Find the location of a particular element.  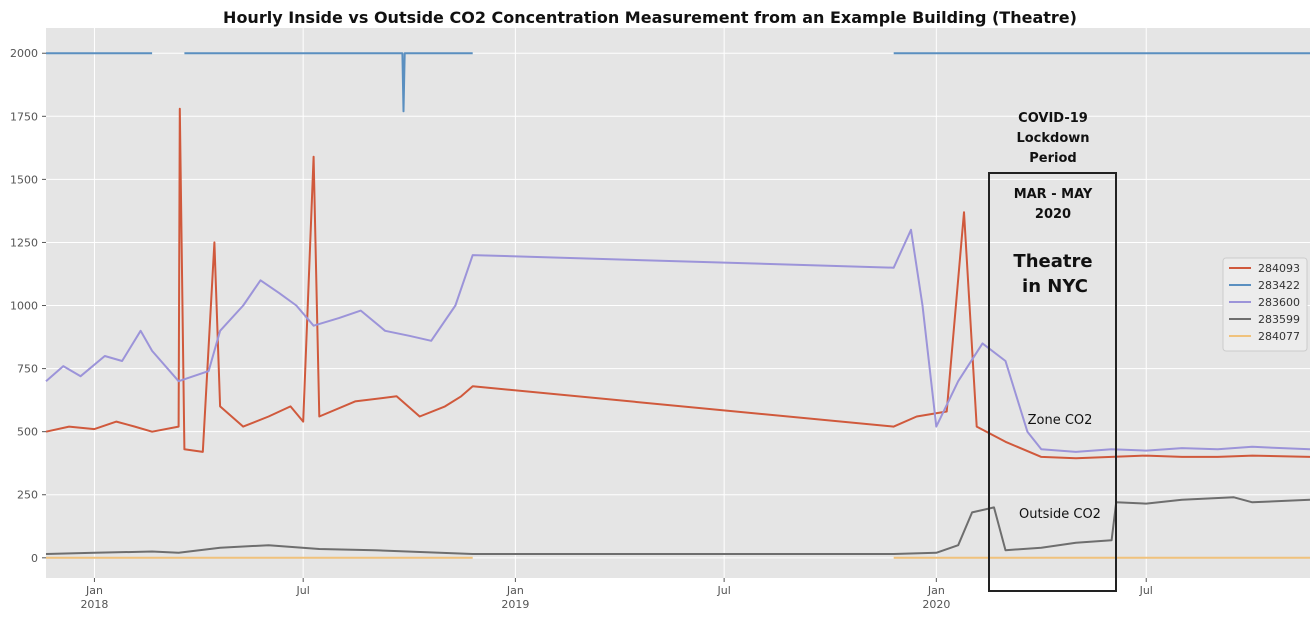

y-tick-label: 250 is located at coordinates (27, 495).